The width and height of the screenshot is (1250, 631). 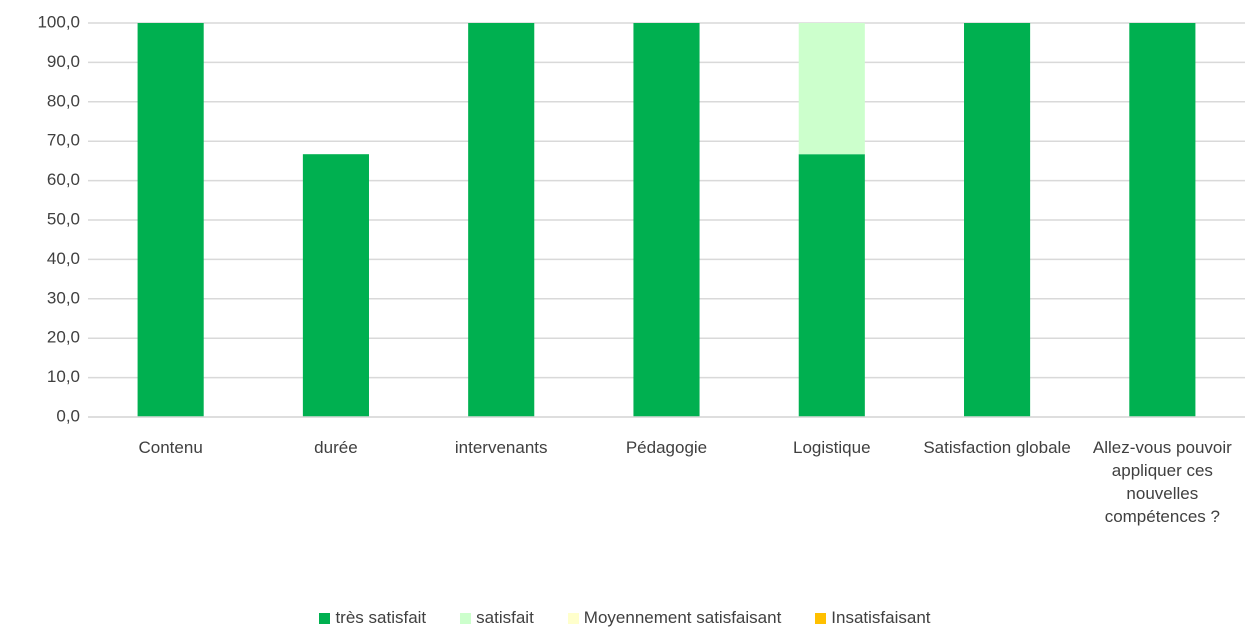 I want to click on legend-label: satisfait, so click(x=505, y=617).